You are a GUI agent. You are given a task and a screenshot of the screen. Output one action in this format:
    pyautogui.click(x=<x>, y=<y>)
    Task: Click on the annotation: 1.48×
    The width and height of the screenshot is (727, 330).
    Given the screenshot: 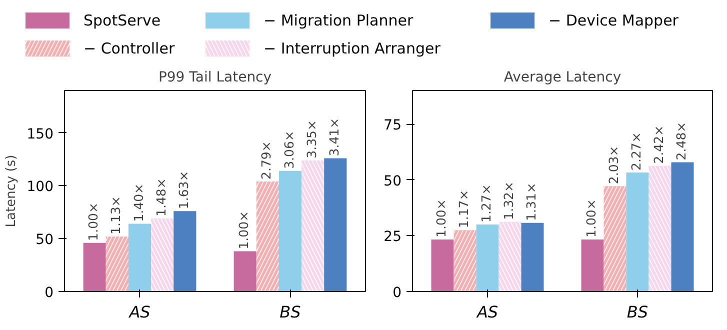 What is the action you would take?
    pyautogui.click(x=160, y=197)
    